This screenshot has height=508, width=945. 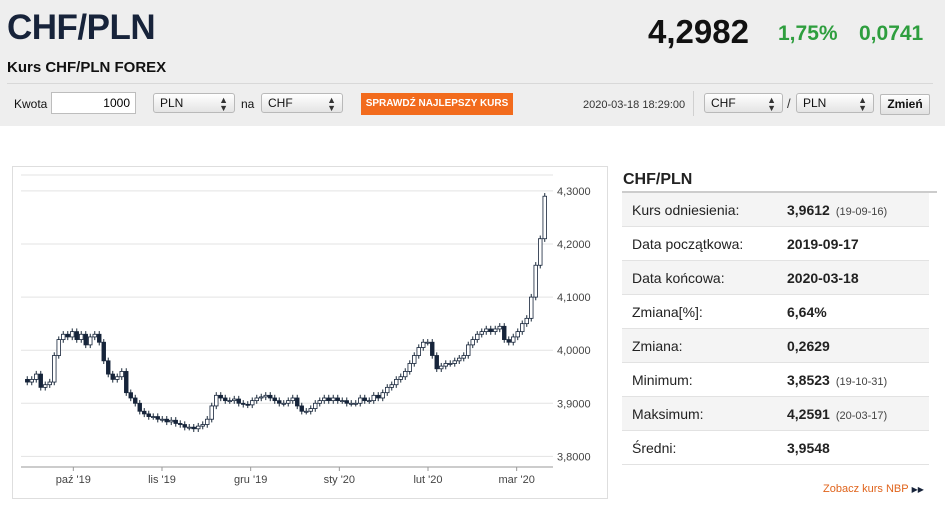 What do you see at coordinates (808, 380) in the screenshot?
I see `stat-value-text: 3,8523` at bounding box center [808, 380].